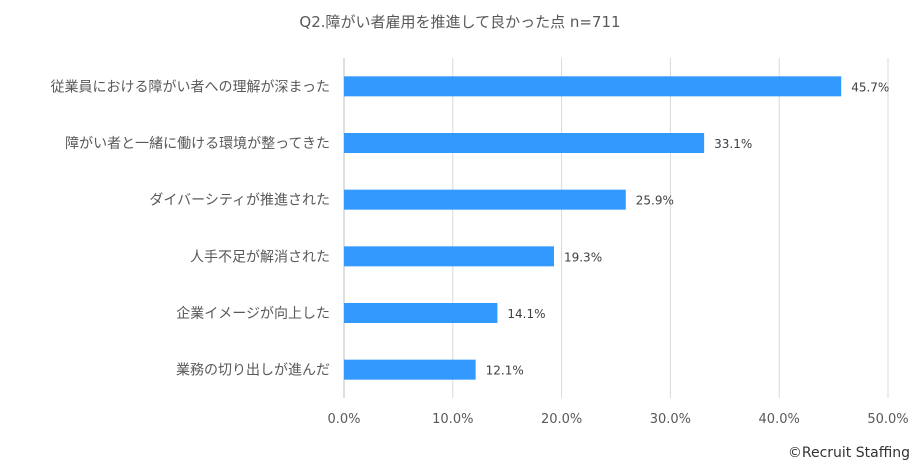 The image size is (918, 467). What do you see at coordinates (343, 419) in the screenshot?
I see `x-tick-label: 0.0%` at bounding box center [343, 419].